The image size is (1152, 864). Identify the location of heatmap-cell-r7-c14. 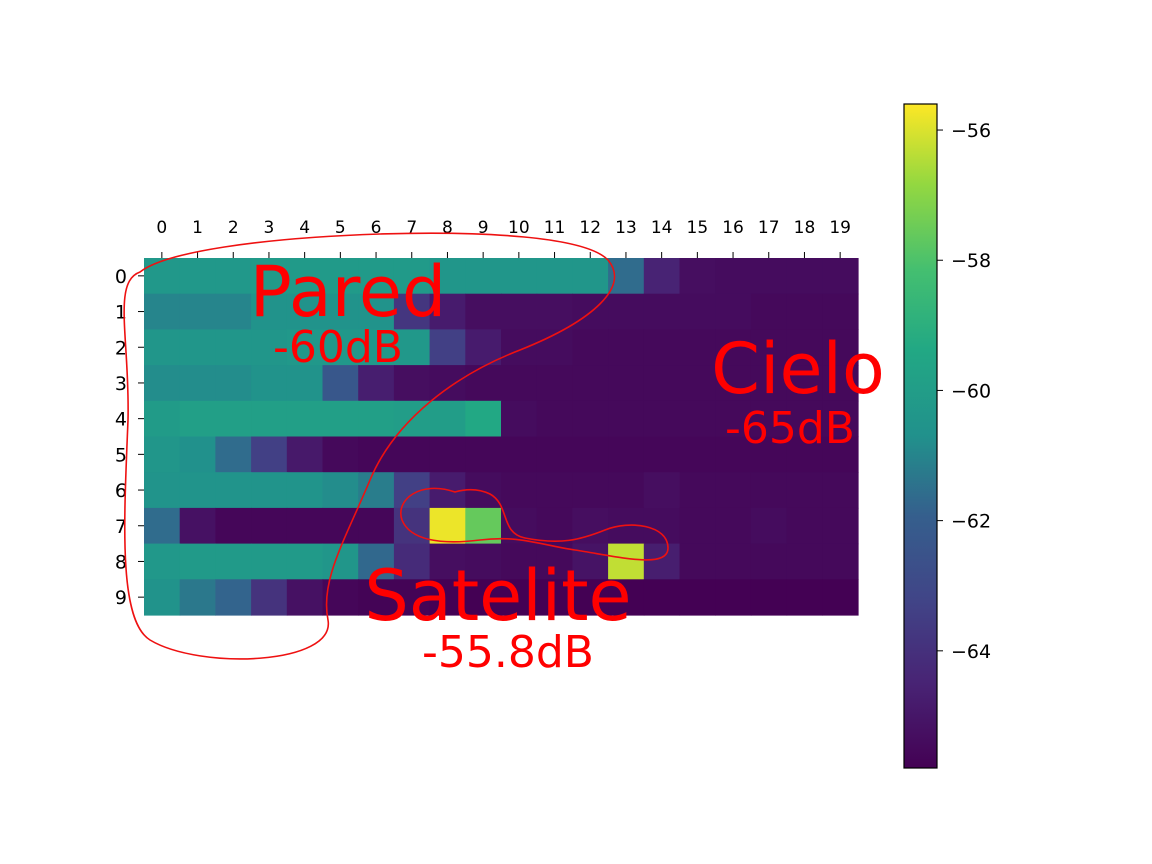
(662, 526).